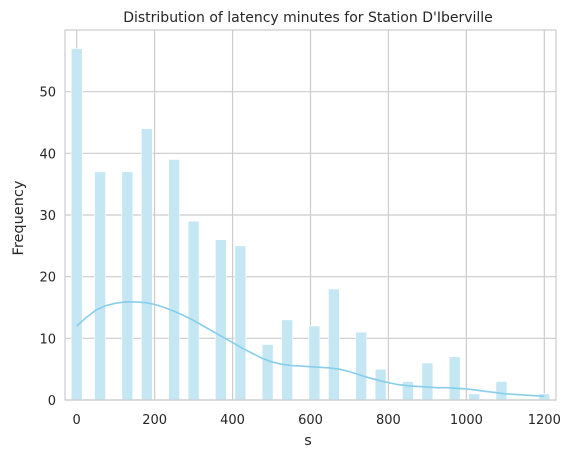 The width and height of the screenshot is (566, 462). Describe the element at coordinates (310, 420) in the screenshot. I see `x-tick-label: 600` at that location.